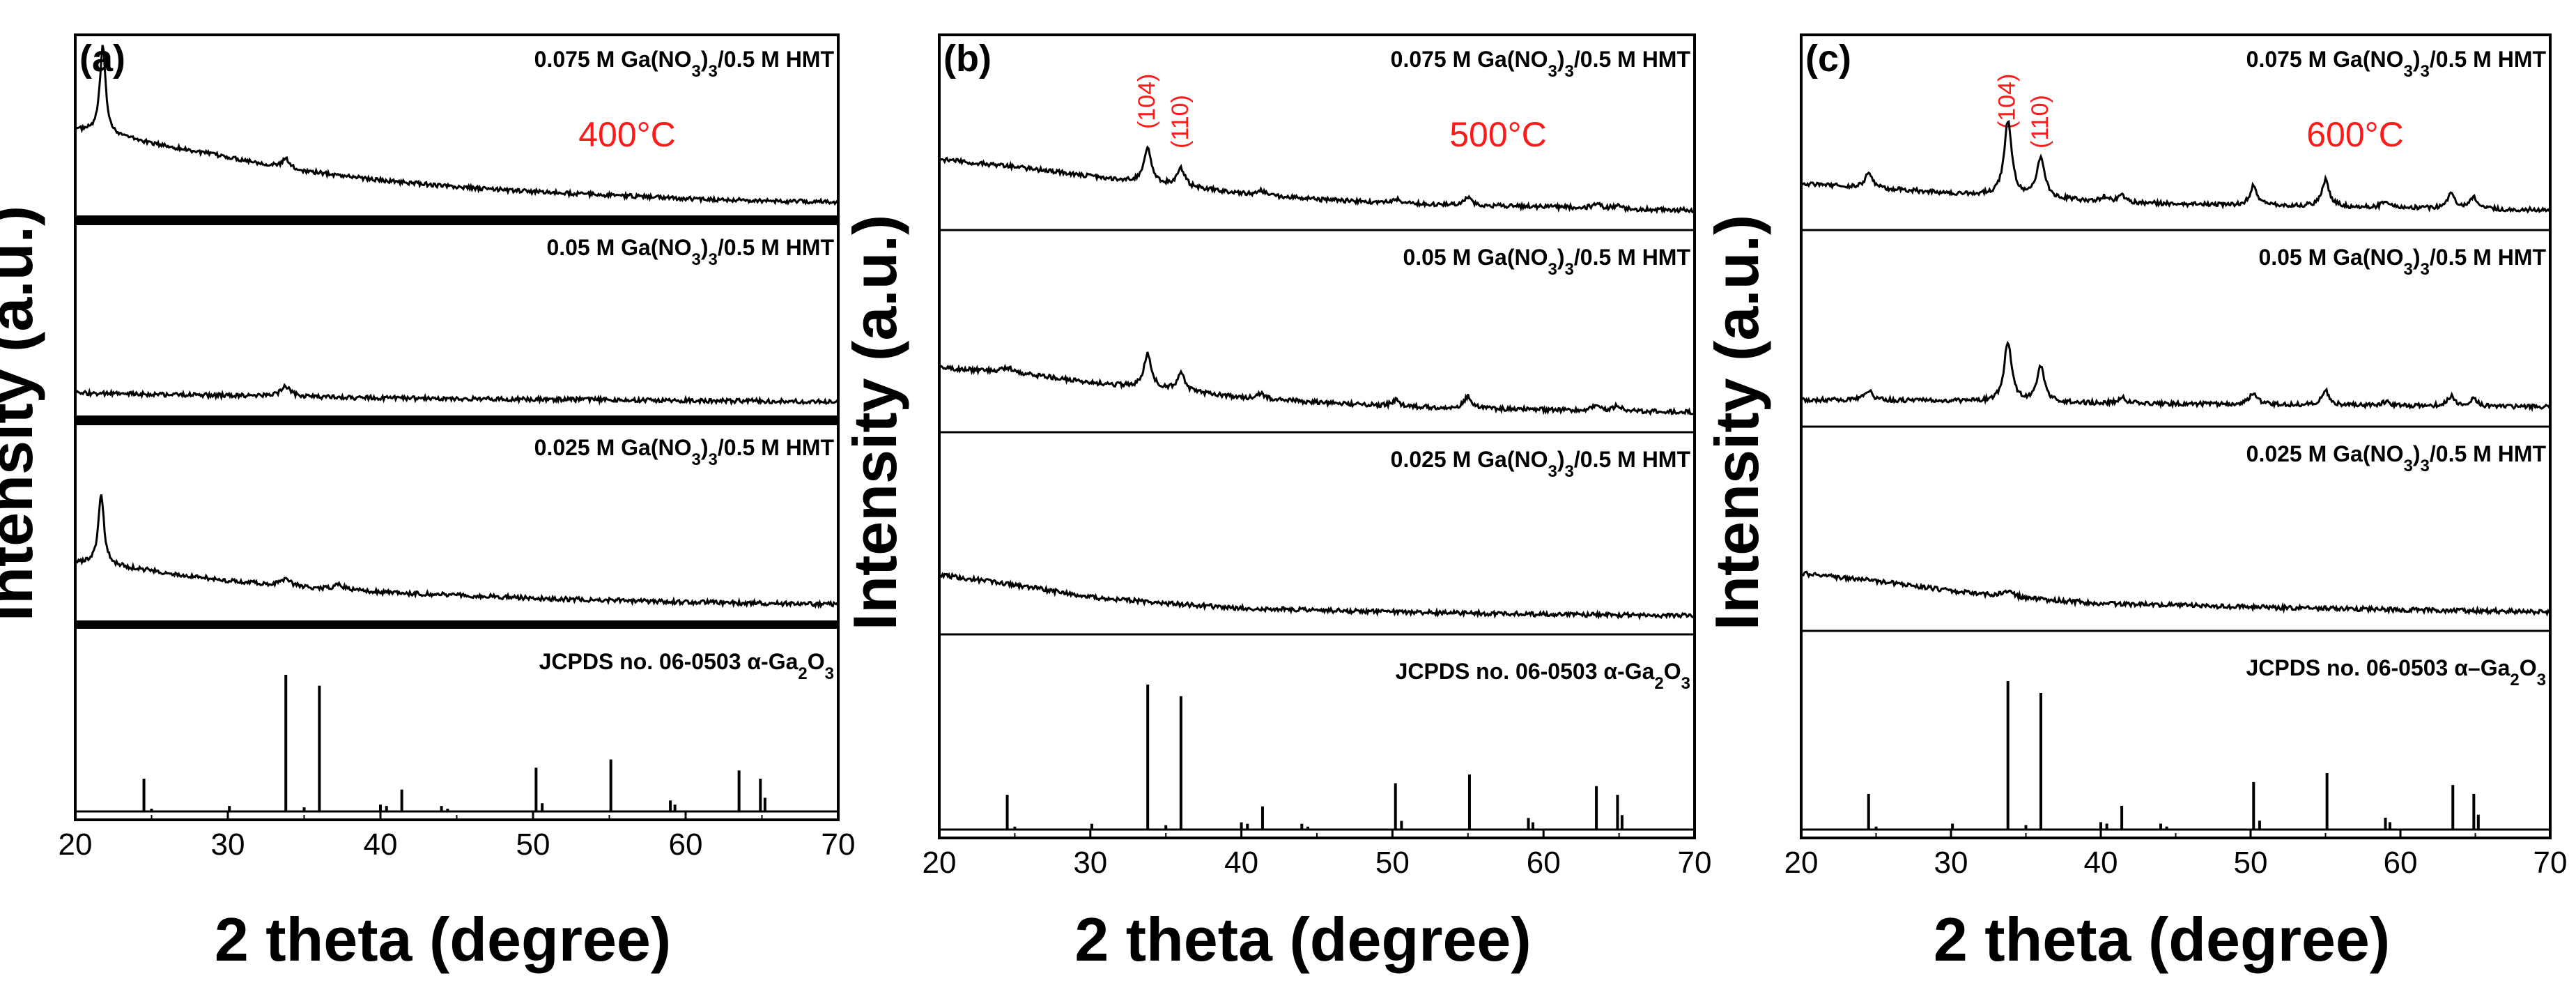  I want to click on temperature-label: 500°C, so click(1498, 134).